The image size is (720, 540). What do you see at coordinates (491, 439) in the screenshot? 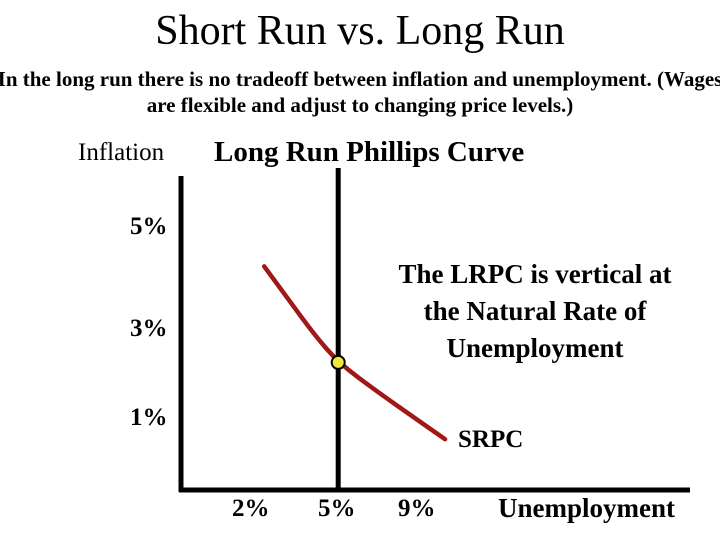
I see `srpc-label: SRPC` at bounding box center [491, 439].